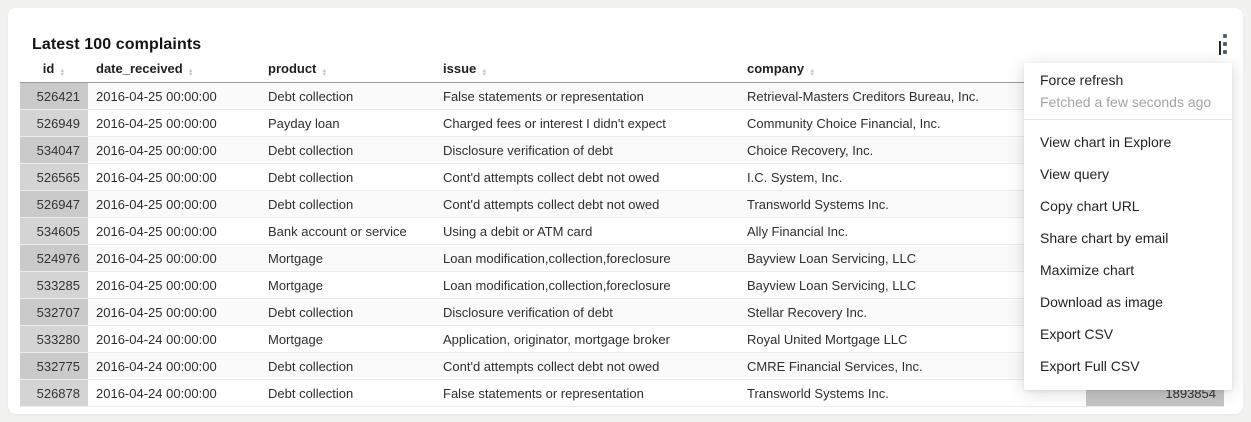 This screenshot has height=422, width=1251. Describe the element at coordinates (174, 69) in the screenshot. I see `column-header-date-received: date_received ▲ ▼` at that location.